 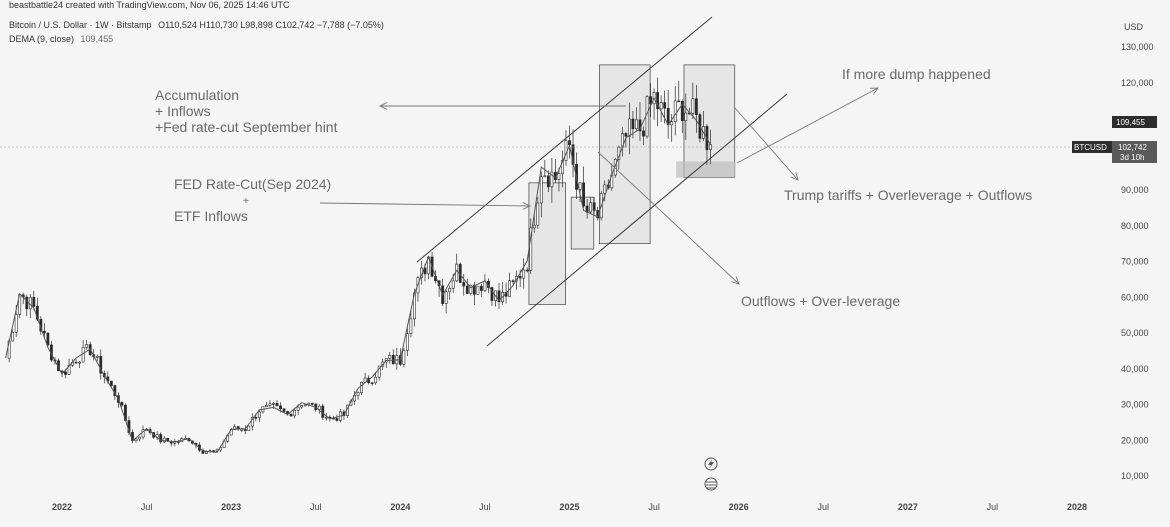 What do you see at coordinates (1114, 139) in the screenshot?
I see `price-tags: 109,455 BTCUSD 102,742 3d 10h` at bounding box center [1114, 139].